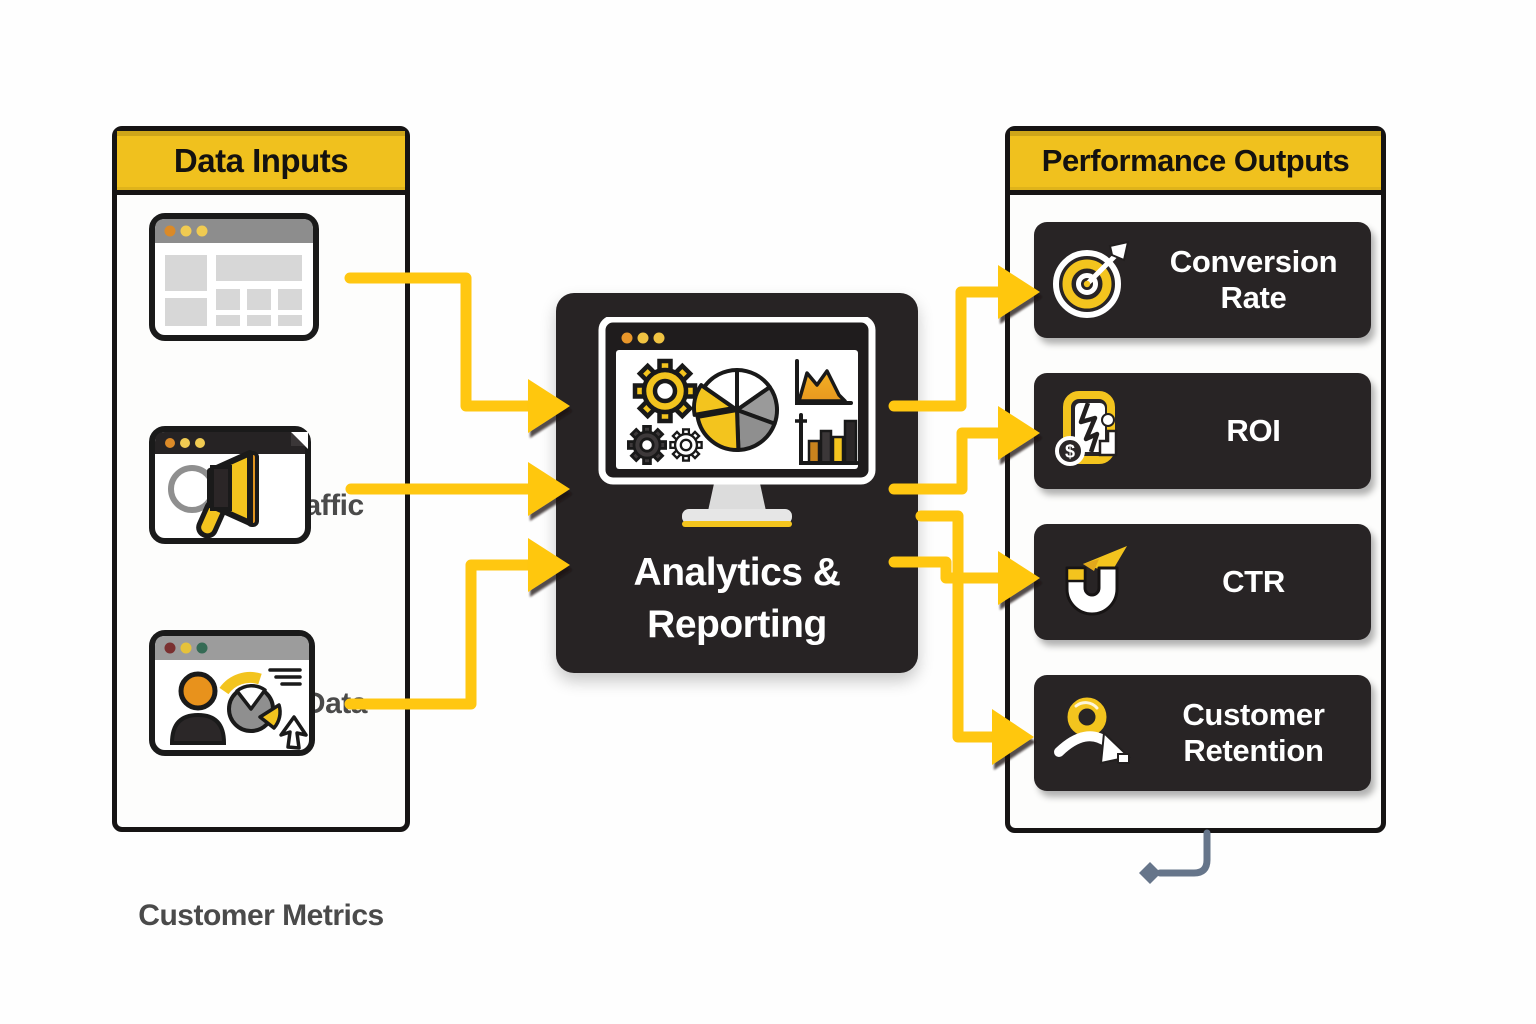 This screenshot has width=1536, height=1024. I want to click on output-conversion-rate: Conversion Rate, so click(1202, 280).